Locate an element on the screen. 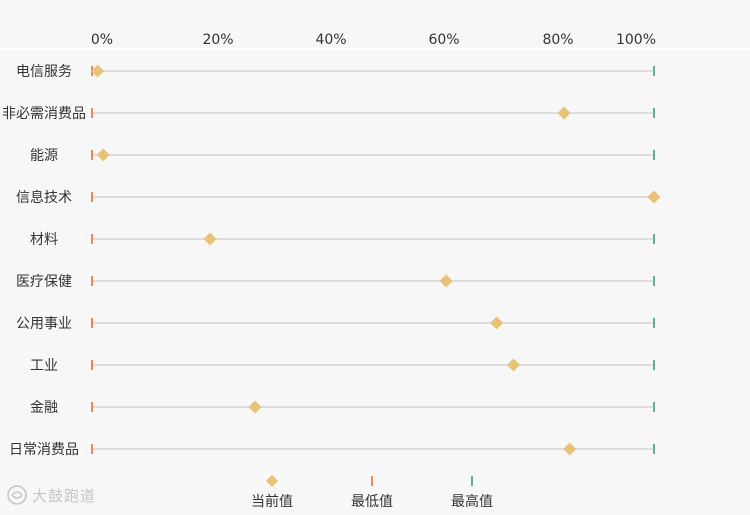 This screenshot has height=515, width=750. row: 公用事业 is located at coordinates (335, 324).